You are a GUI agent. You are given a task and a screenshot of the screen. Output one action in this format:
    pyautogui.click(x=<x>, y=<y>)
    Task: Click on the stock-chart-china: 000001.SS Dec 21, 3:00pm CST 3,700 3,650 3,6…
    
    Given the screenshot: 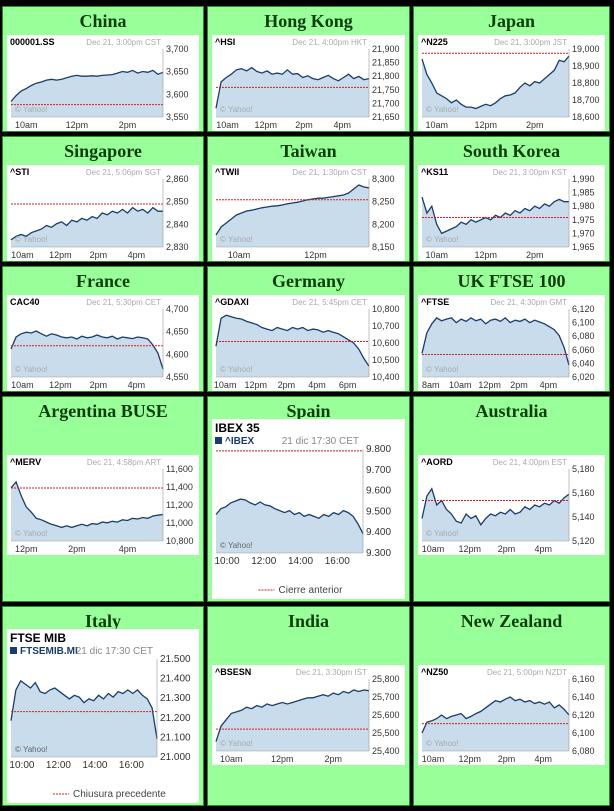 What is the action you would take?
    pyautogui.click(x=103, y=83)
    